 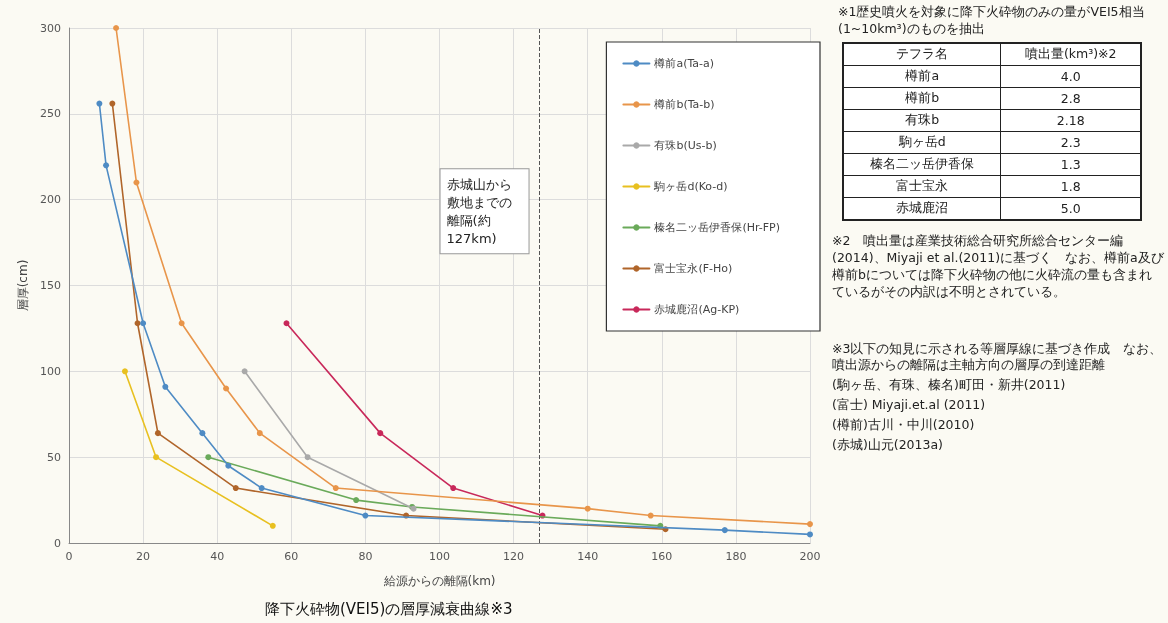 What do you see at coordinates (922, 164) in the screenshot?
I see `category-label: 榛名二ッ岳伊香保` at bounding box center [922, 164].